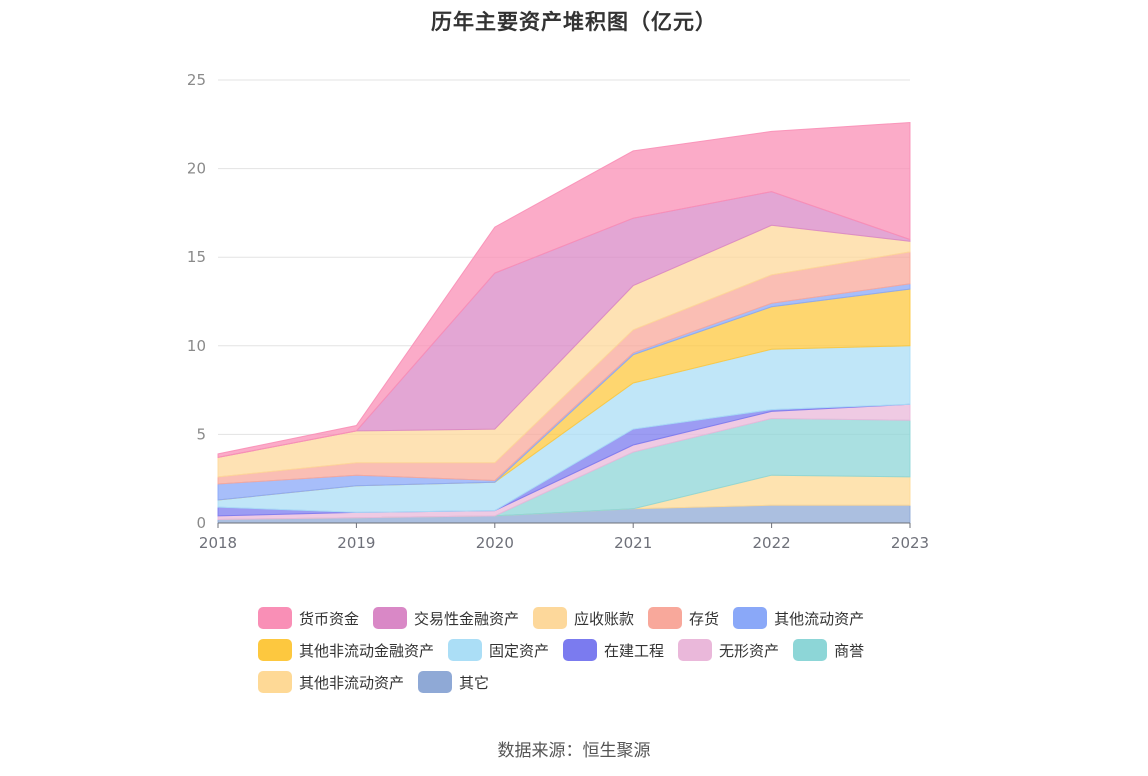 This screenshot has width=1148, height=776. Describe the element at coordinates (519, 650) in the screenshot. I see `legend-label: 固定资产` at that location.